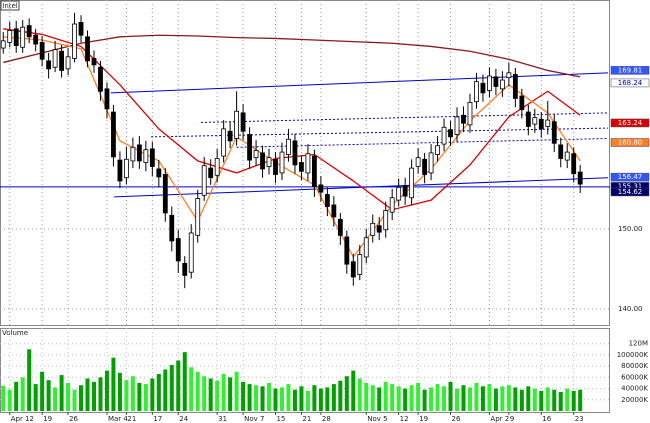 The image size is (650, 423). I want to click on x-tick-label: 26, so click(73, 419).